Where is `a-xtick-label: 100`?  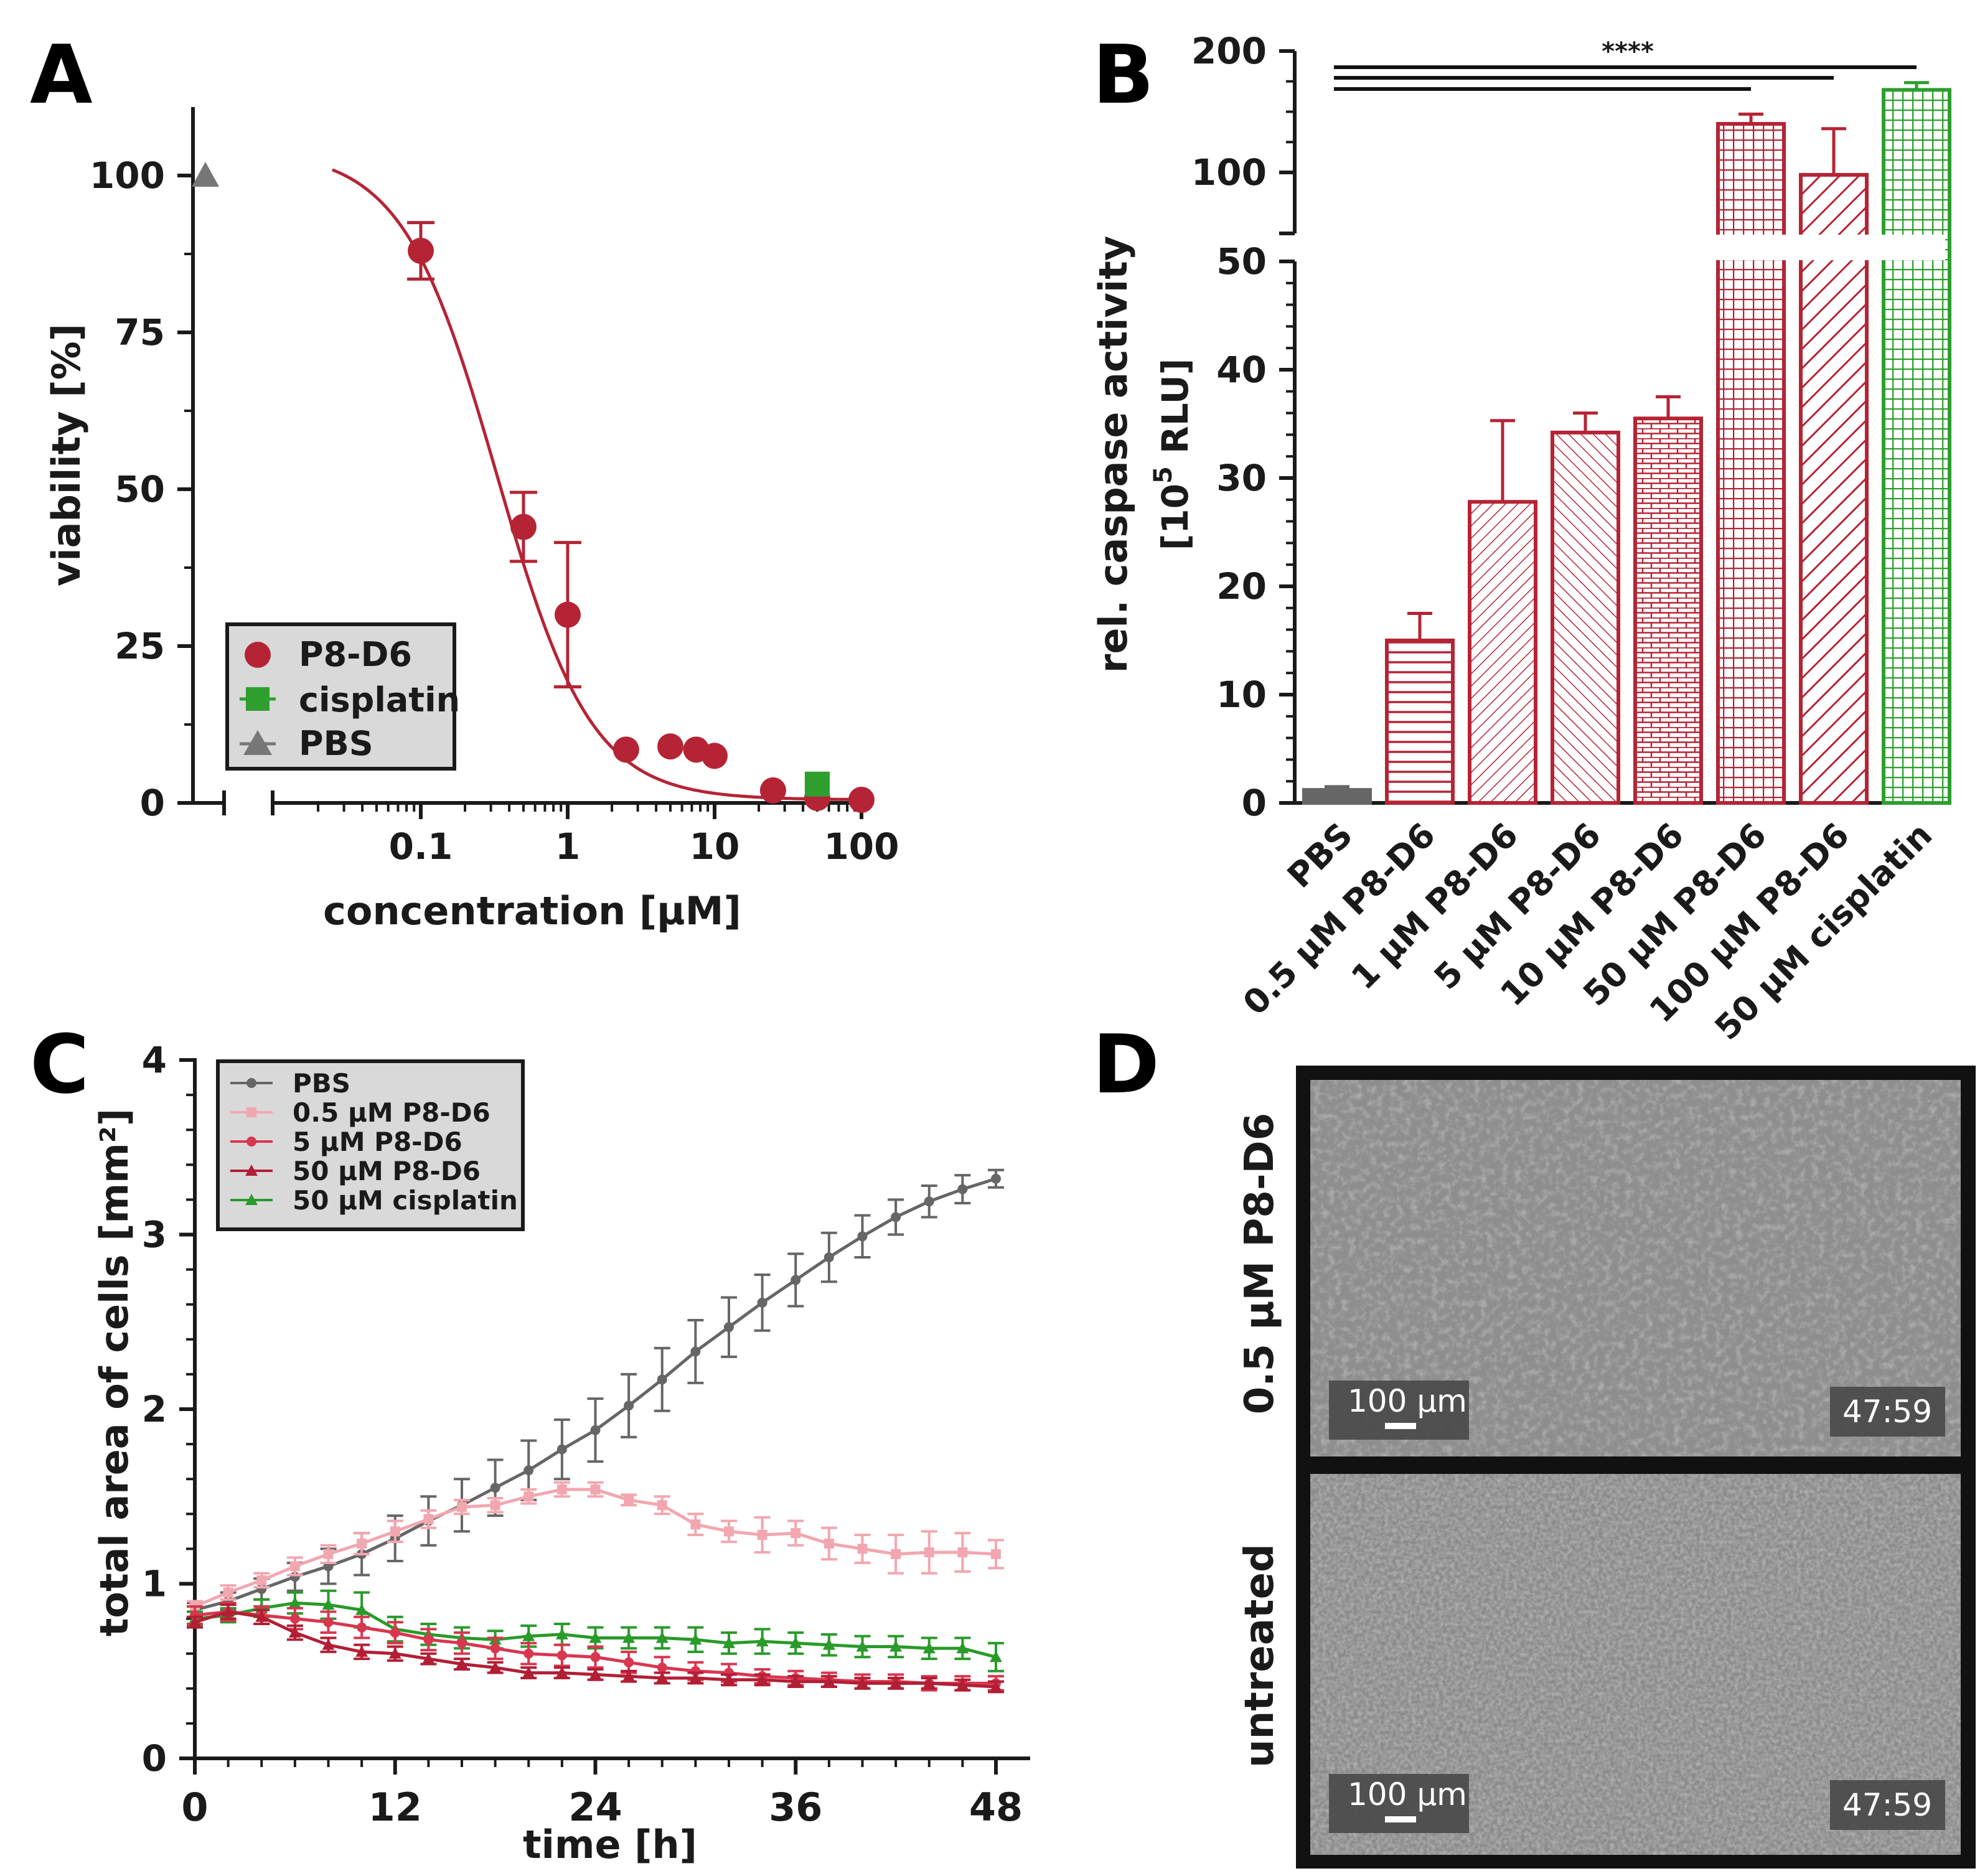 a-xtick-label: 100 is located at coordinates (861, 846).